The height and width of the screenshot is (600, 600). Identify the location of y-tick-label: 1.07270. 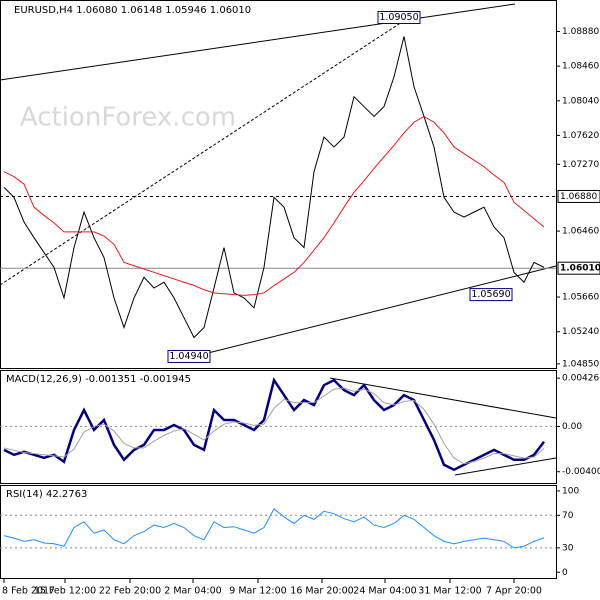
(580, 165).